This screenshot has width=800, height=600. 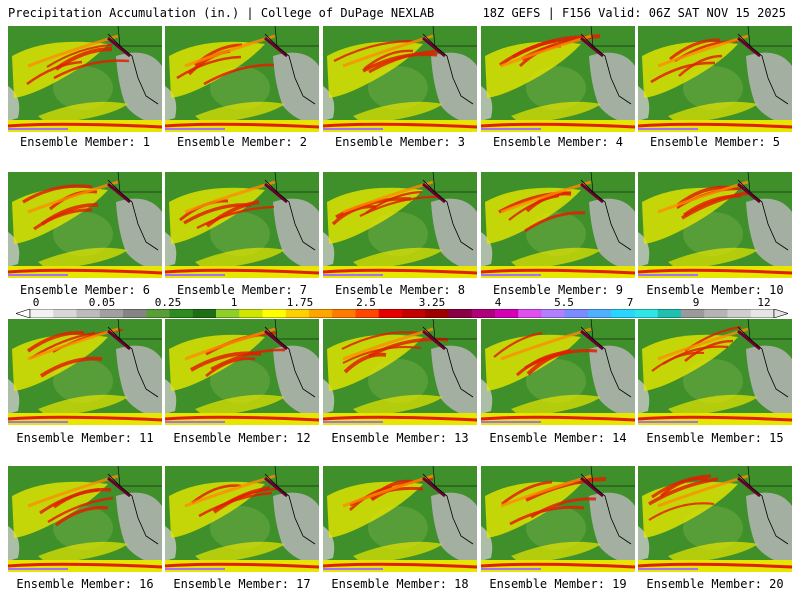 I want to click on ensemble-member-label: Ensemble Member: 10, so click(x=715, y=290).